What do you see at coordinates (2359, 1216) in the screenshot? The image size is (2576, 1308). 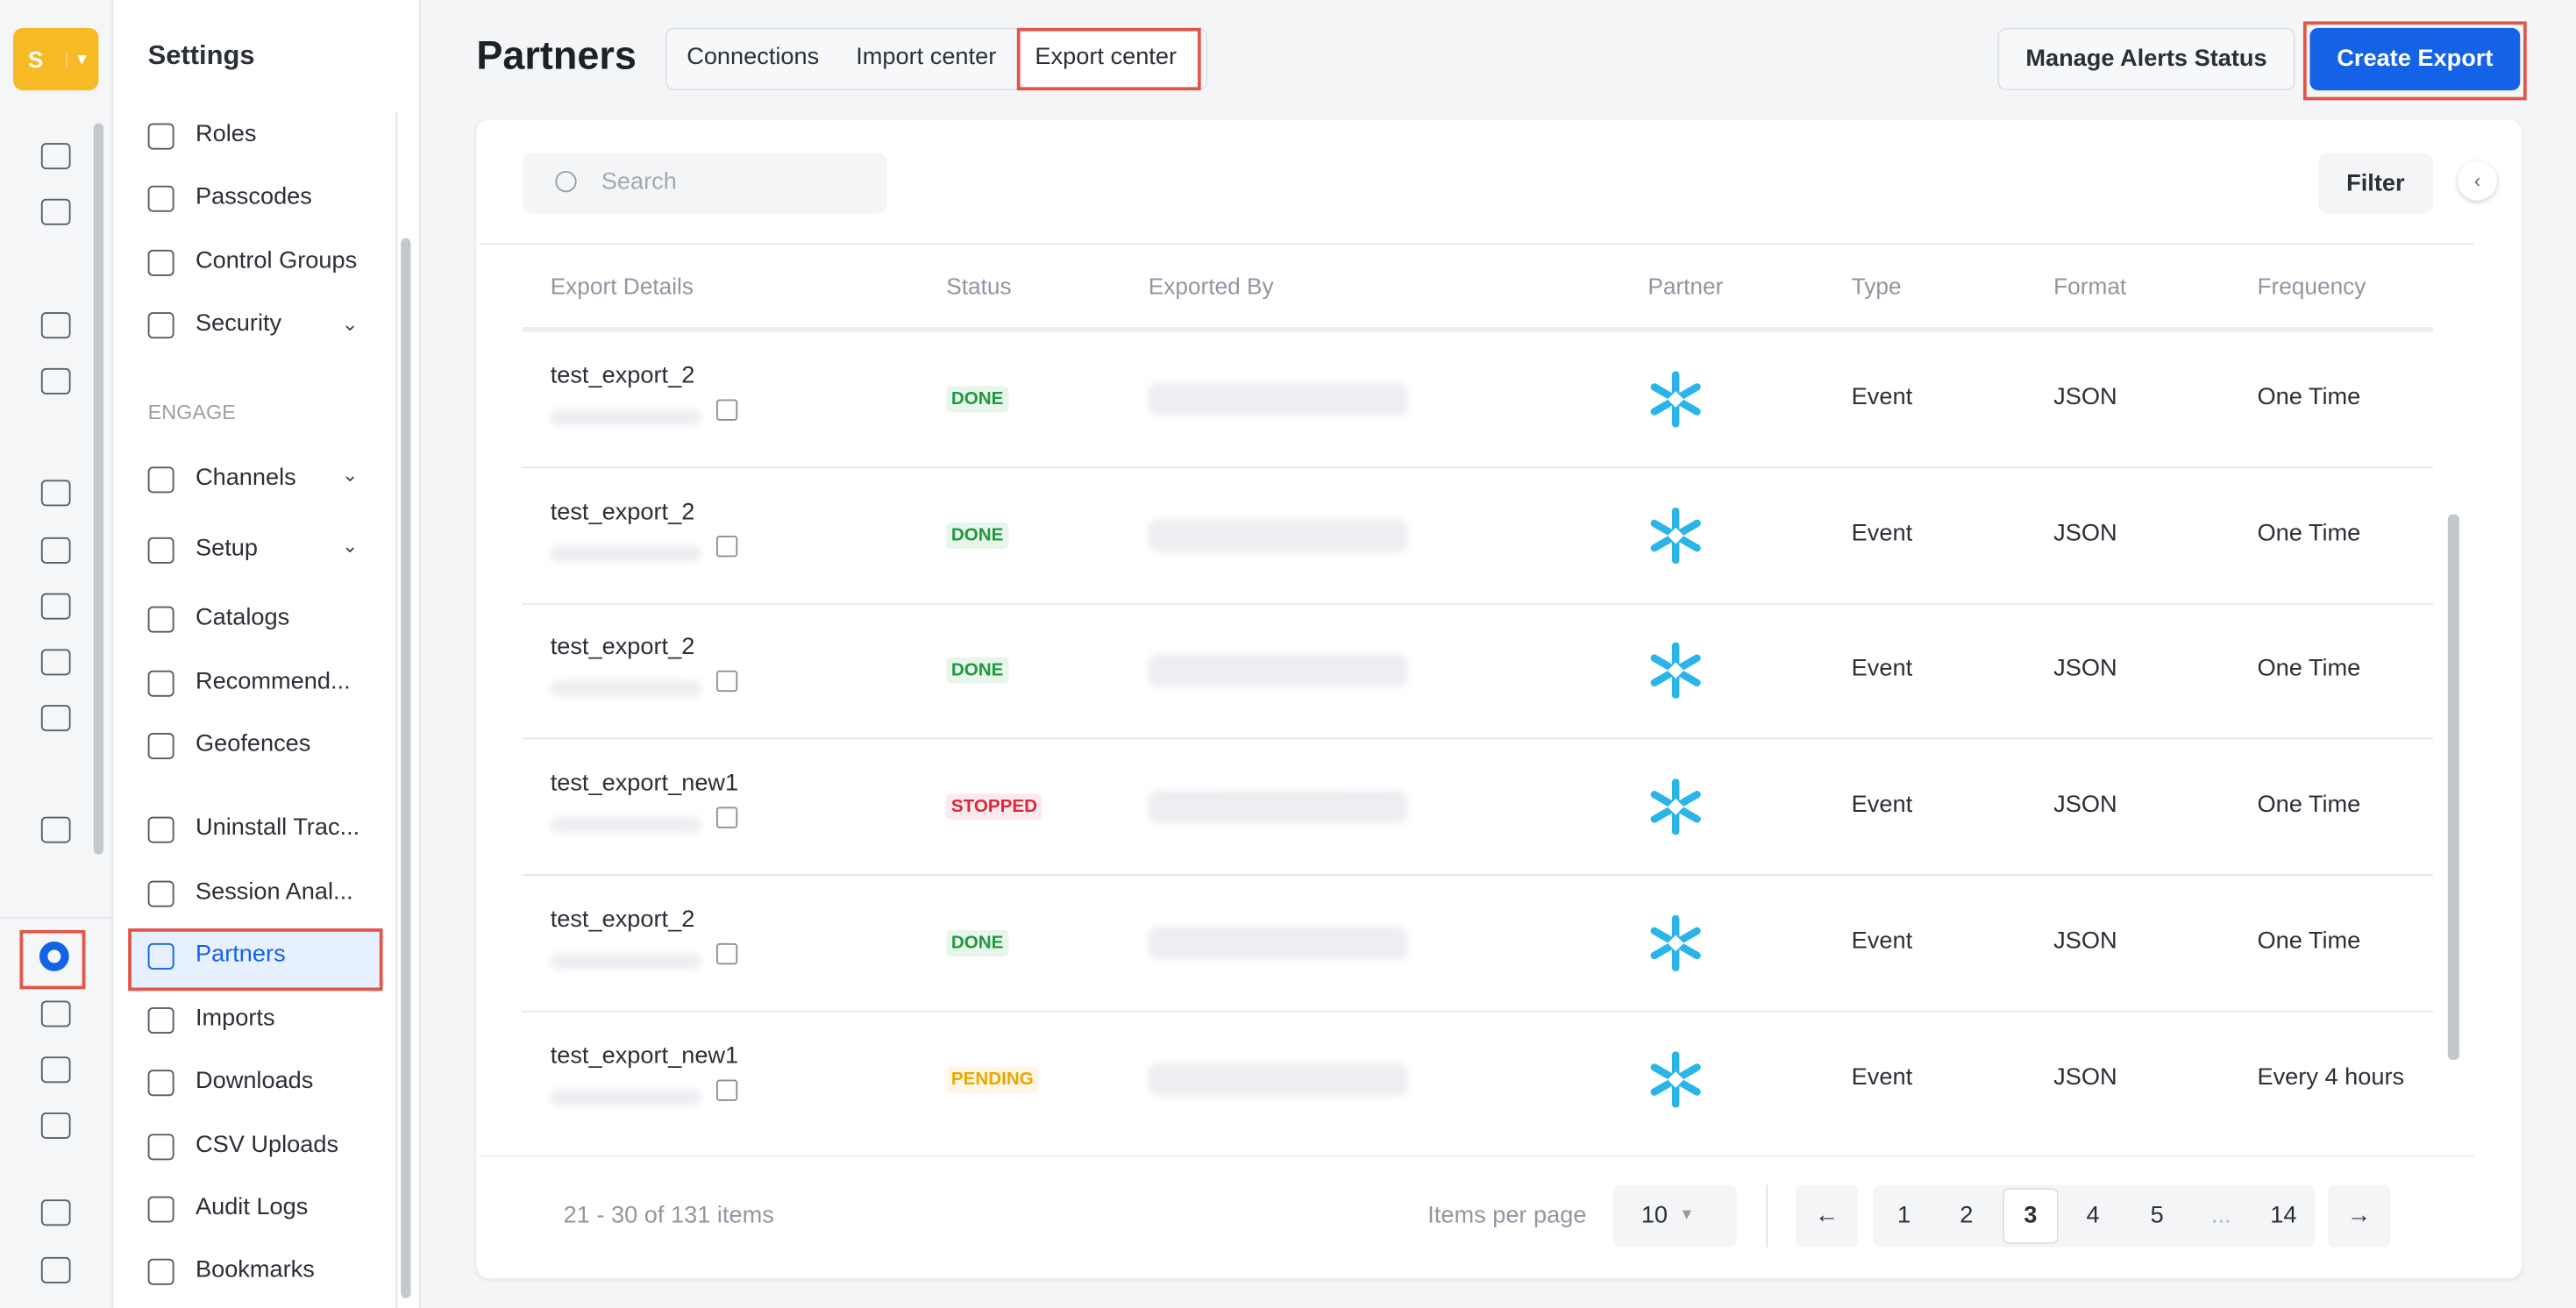 I see `page-button: →` at bounding box center [2359, 1216].